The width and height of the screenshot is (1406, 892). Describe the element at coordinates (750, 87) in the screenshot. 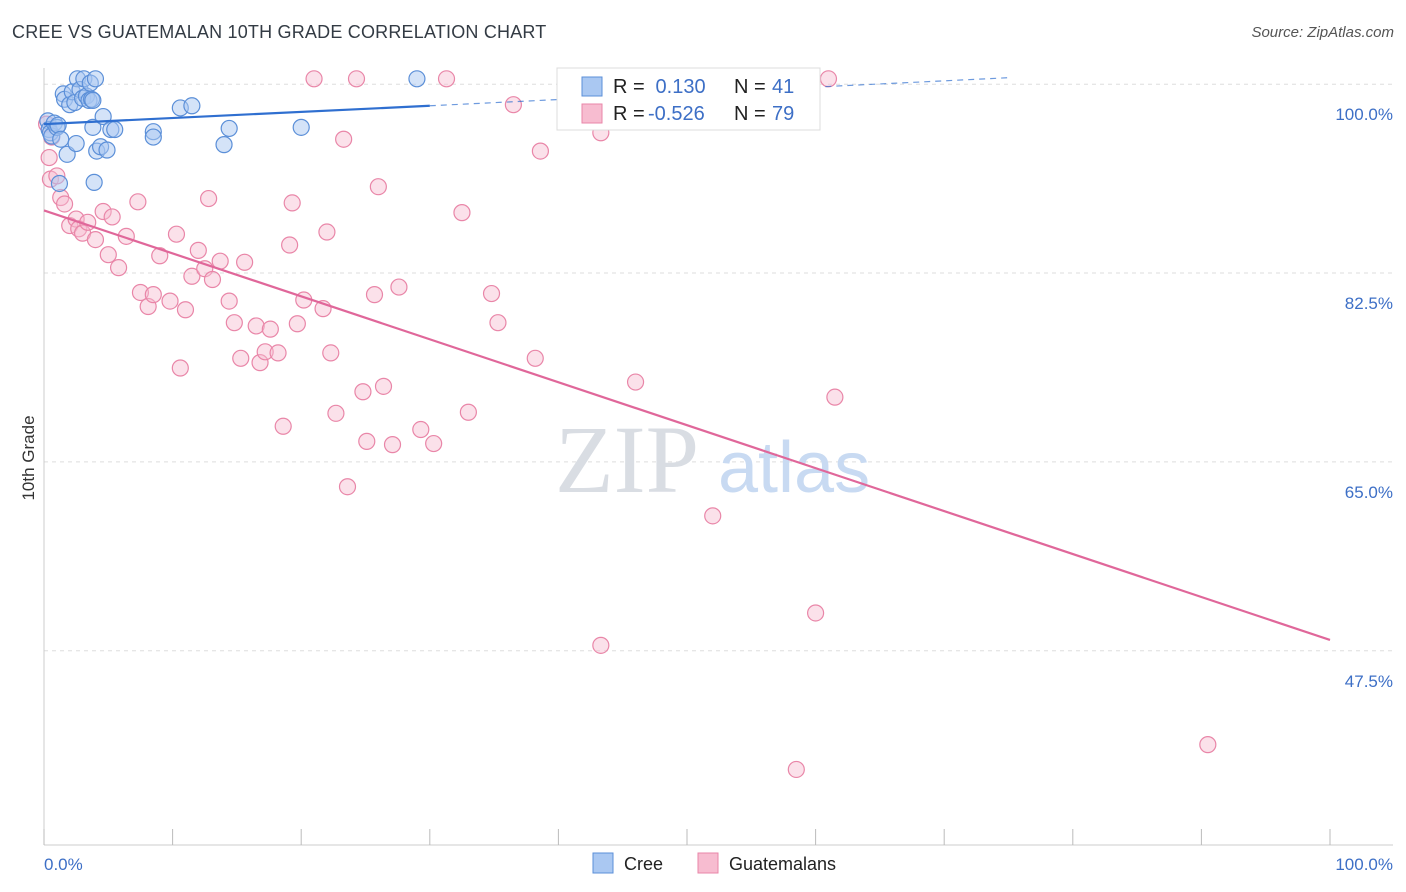

I see `stats-legend-n-label-cree: N =` at that location.